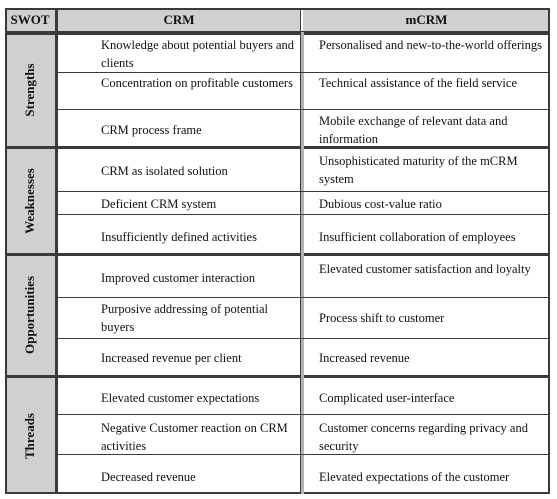 Image resolution: width=557 pixels, height=499 pixels. What do you see at coordinates (414, 477) in the screenshot?
I see `mcrm-cell: Elevated expectations of the customer` at bounding box center [414, 477].